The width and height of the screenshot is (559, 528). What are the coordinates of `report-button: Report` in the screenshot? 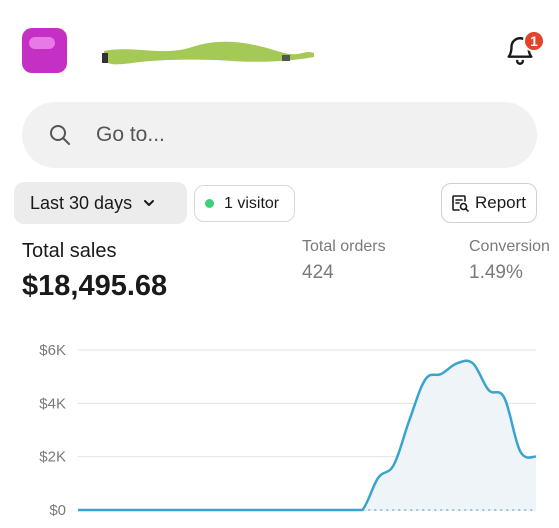 It's located at (489, 203).